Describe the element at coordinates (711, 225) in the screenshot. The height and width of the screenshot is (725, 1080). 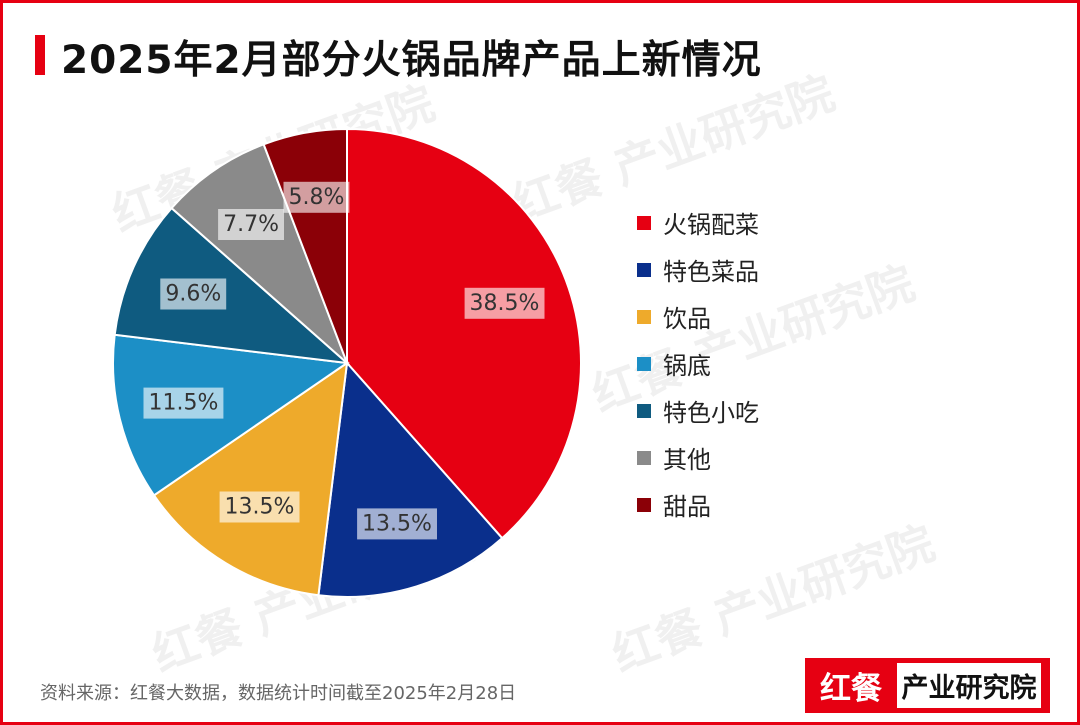
I see `legend-label: 火锅配菜` at that location.